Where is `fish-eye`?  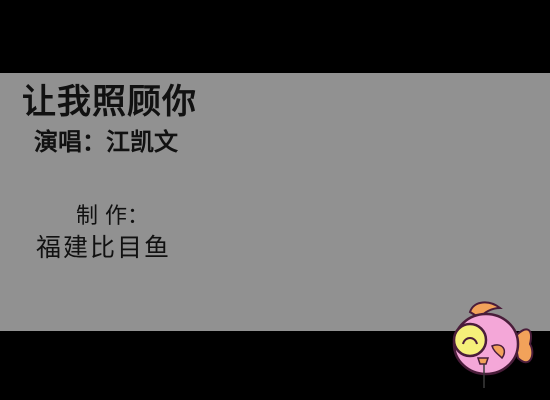
fish-eye is located at coordinates (470, 340).